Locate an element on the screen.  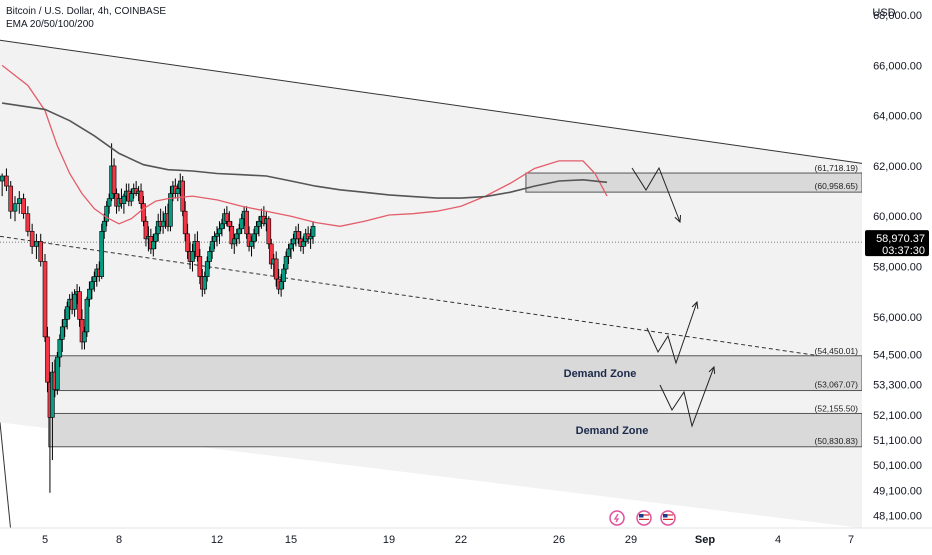
lightning-icon is located at coordinates (617, 518).